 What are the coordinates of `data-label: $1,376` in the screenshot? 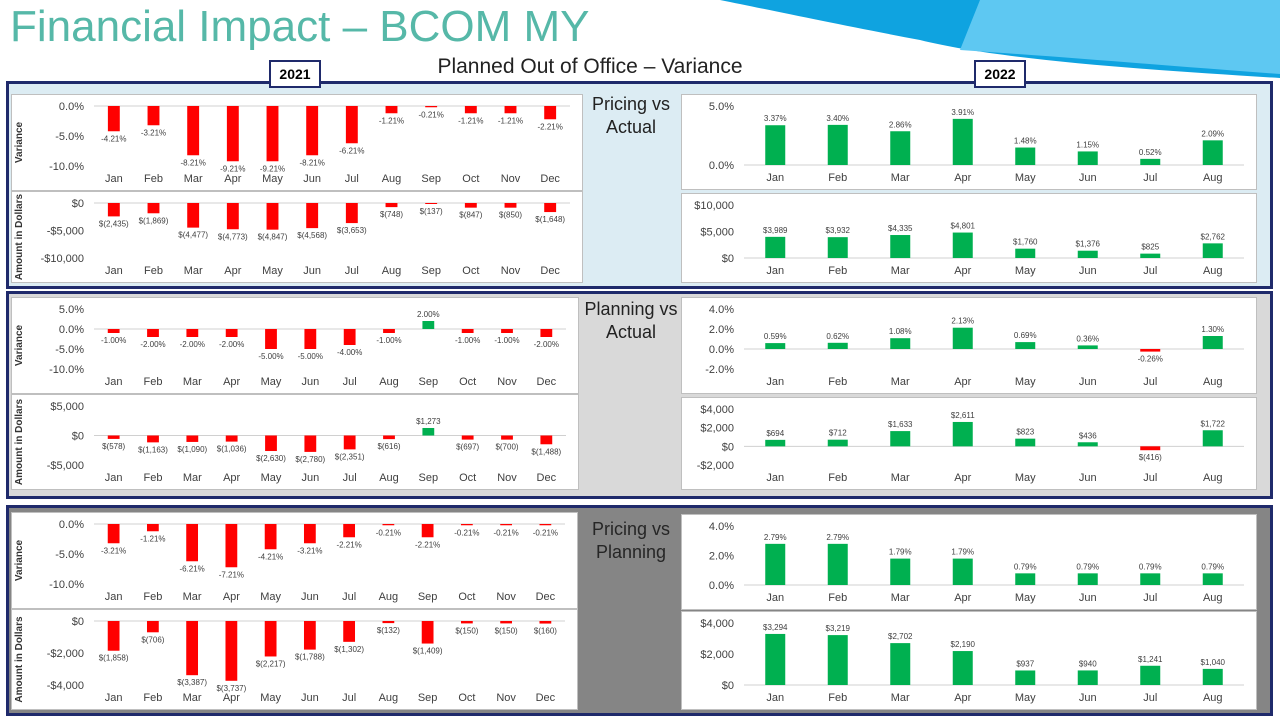 It's located at (1088, 244).